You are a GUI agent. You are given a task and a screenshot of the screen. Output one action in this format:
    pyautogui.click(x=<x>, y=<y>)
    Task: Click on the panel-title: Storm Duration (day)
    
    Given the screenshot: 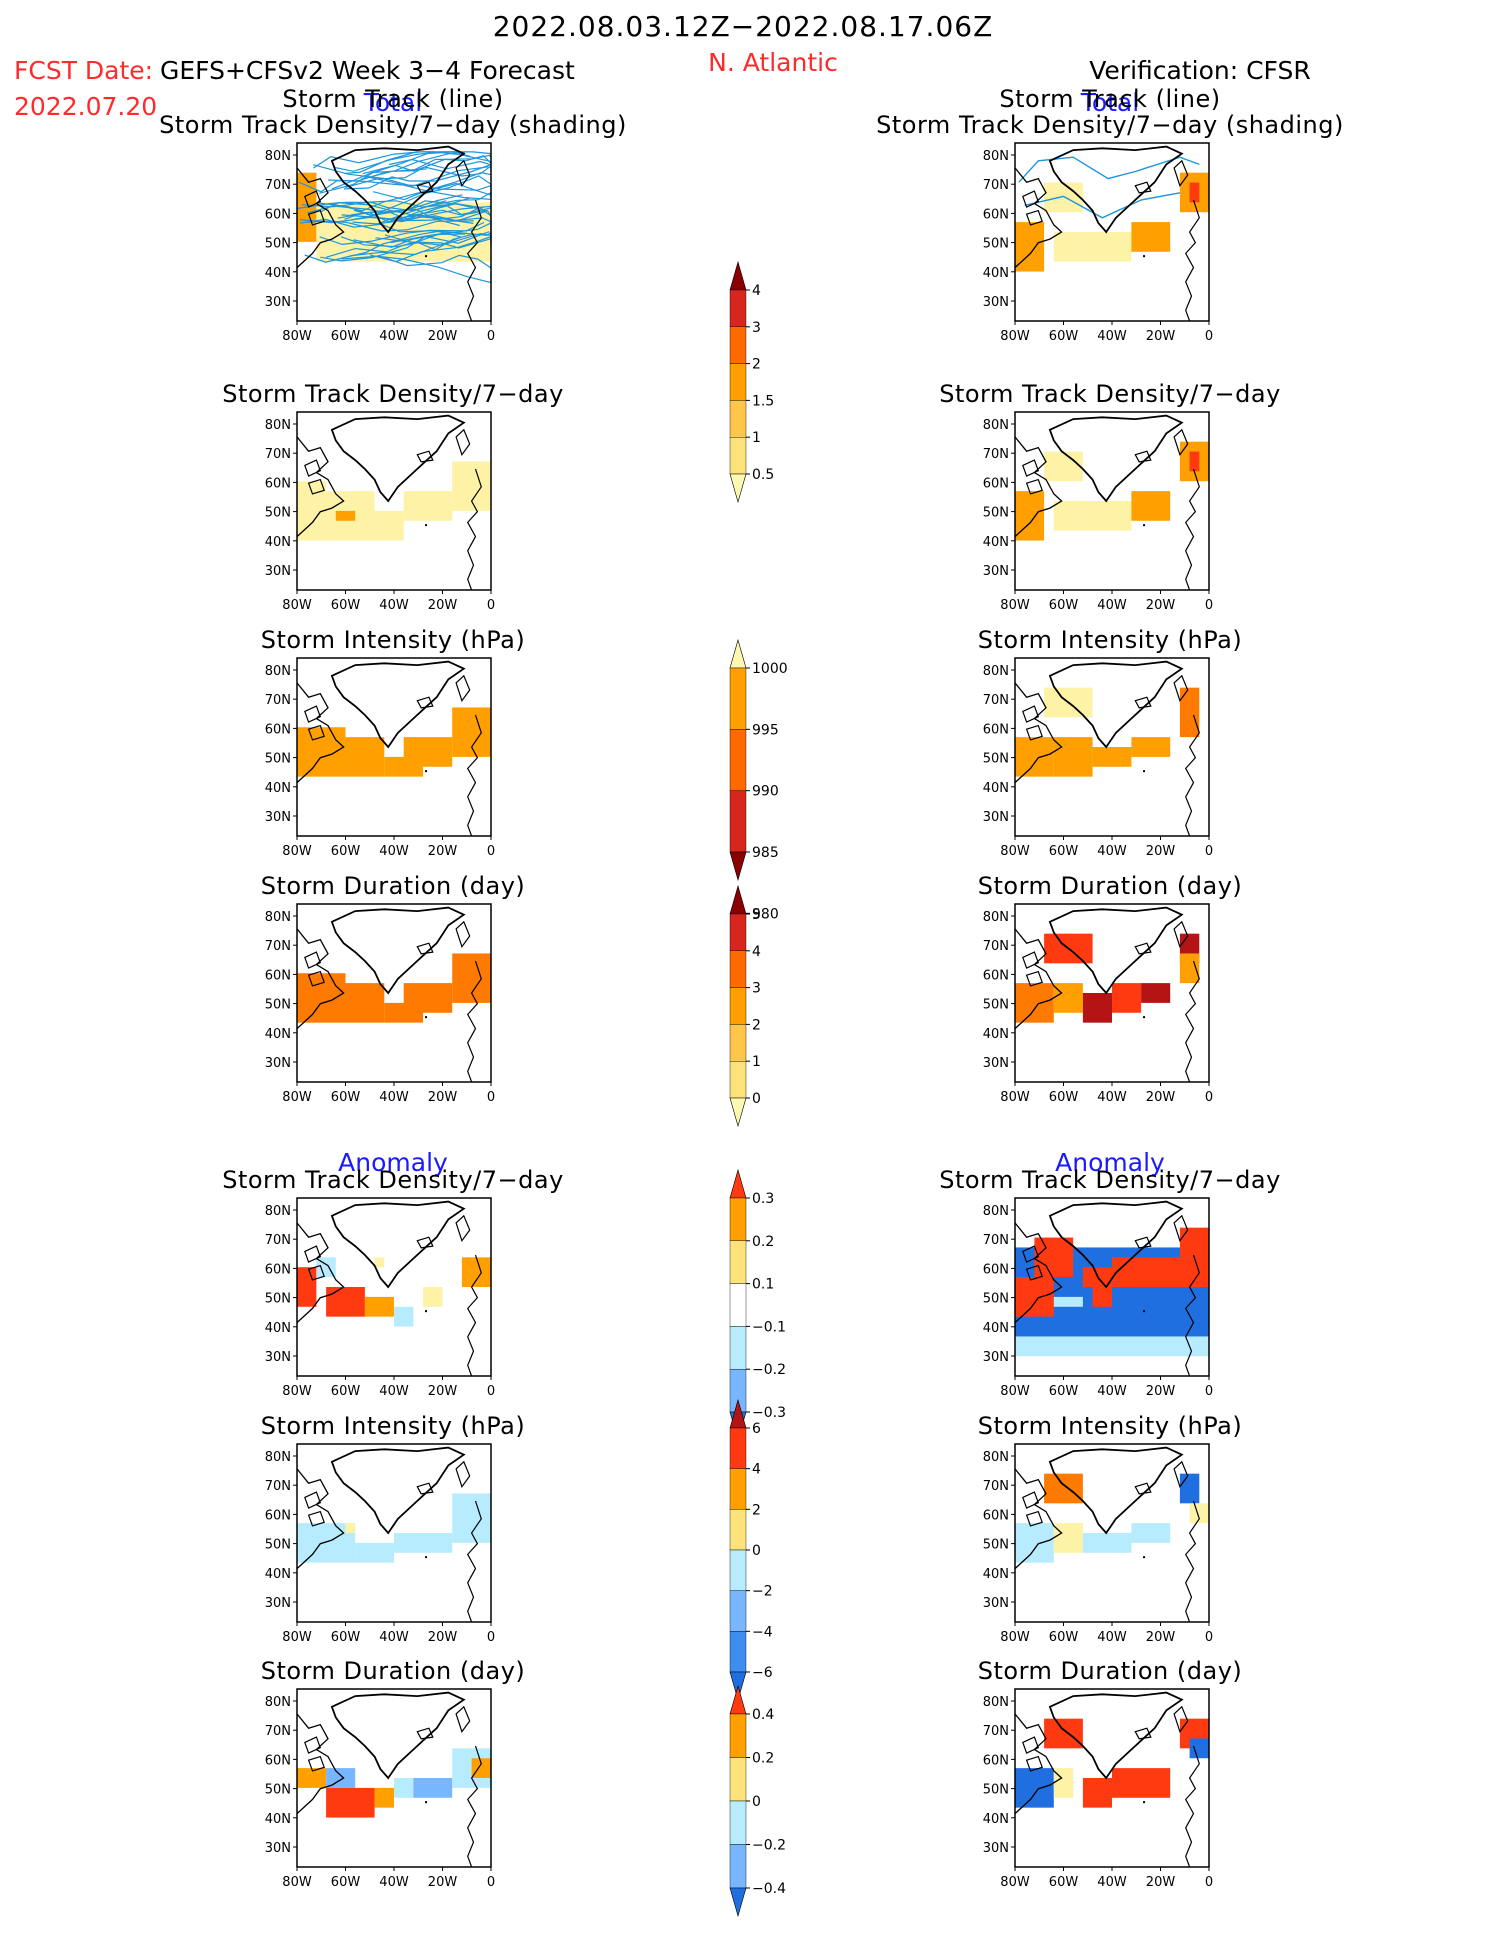 What is the action you would take?
    pyautogui.click(x=393, y=1671)
    